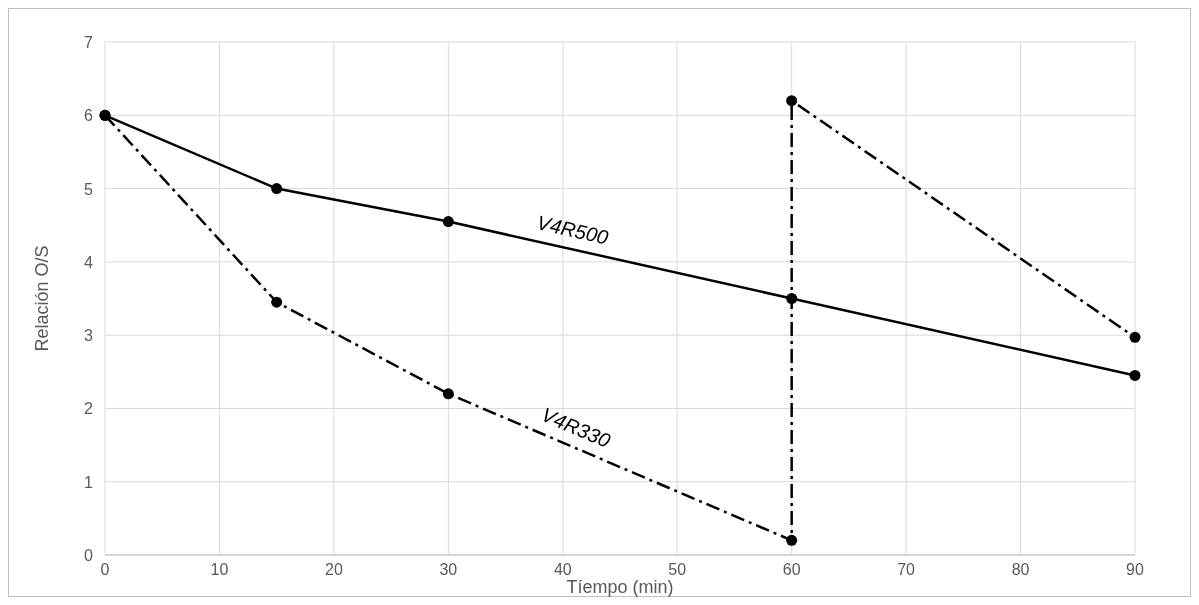  What do you see at coordinates (1020, 569) in the screenshot?
I see `x-tick-label: 80` at bounding box center [1020, 569].